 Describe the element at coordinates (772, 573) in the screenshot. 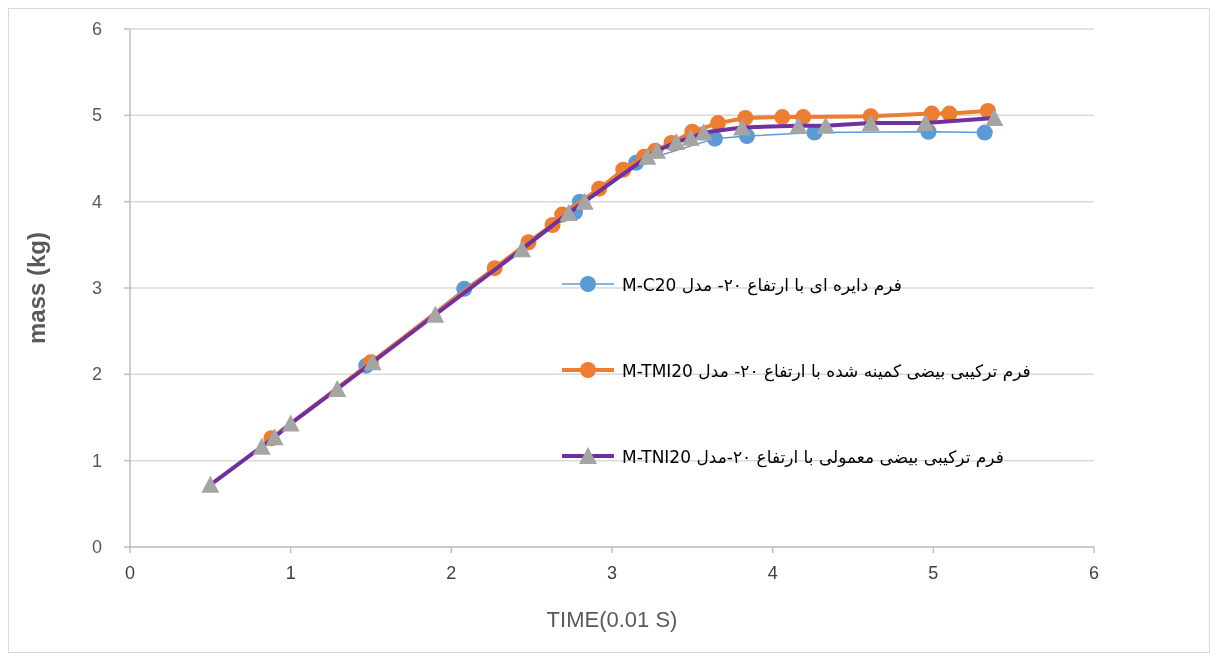

I see `x-tick-label: 4` at that location.